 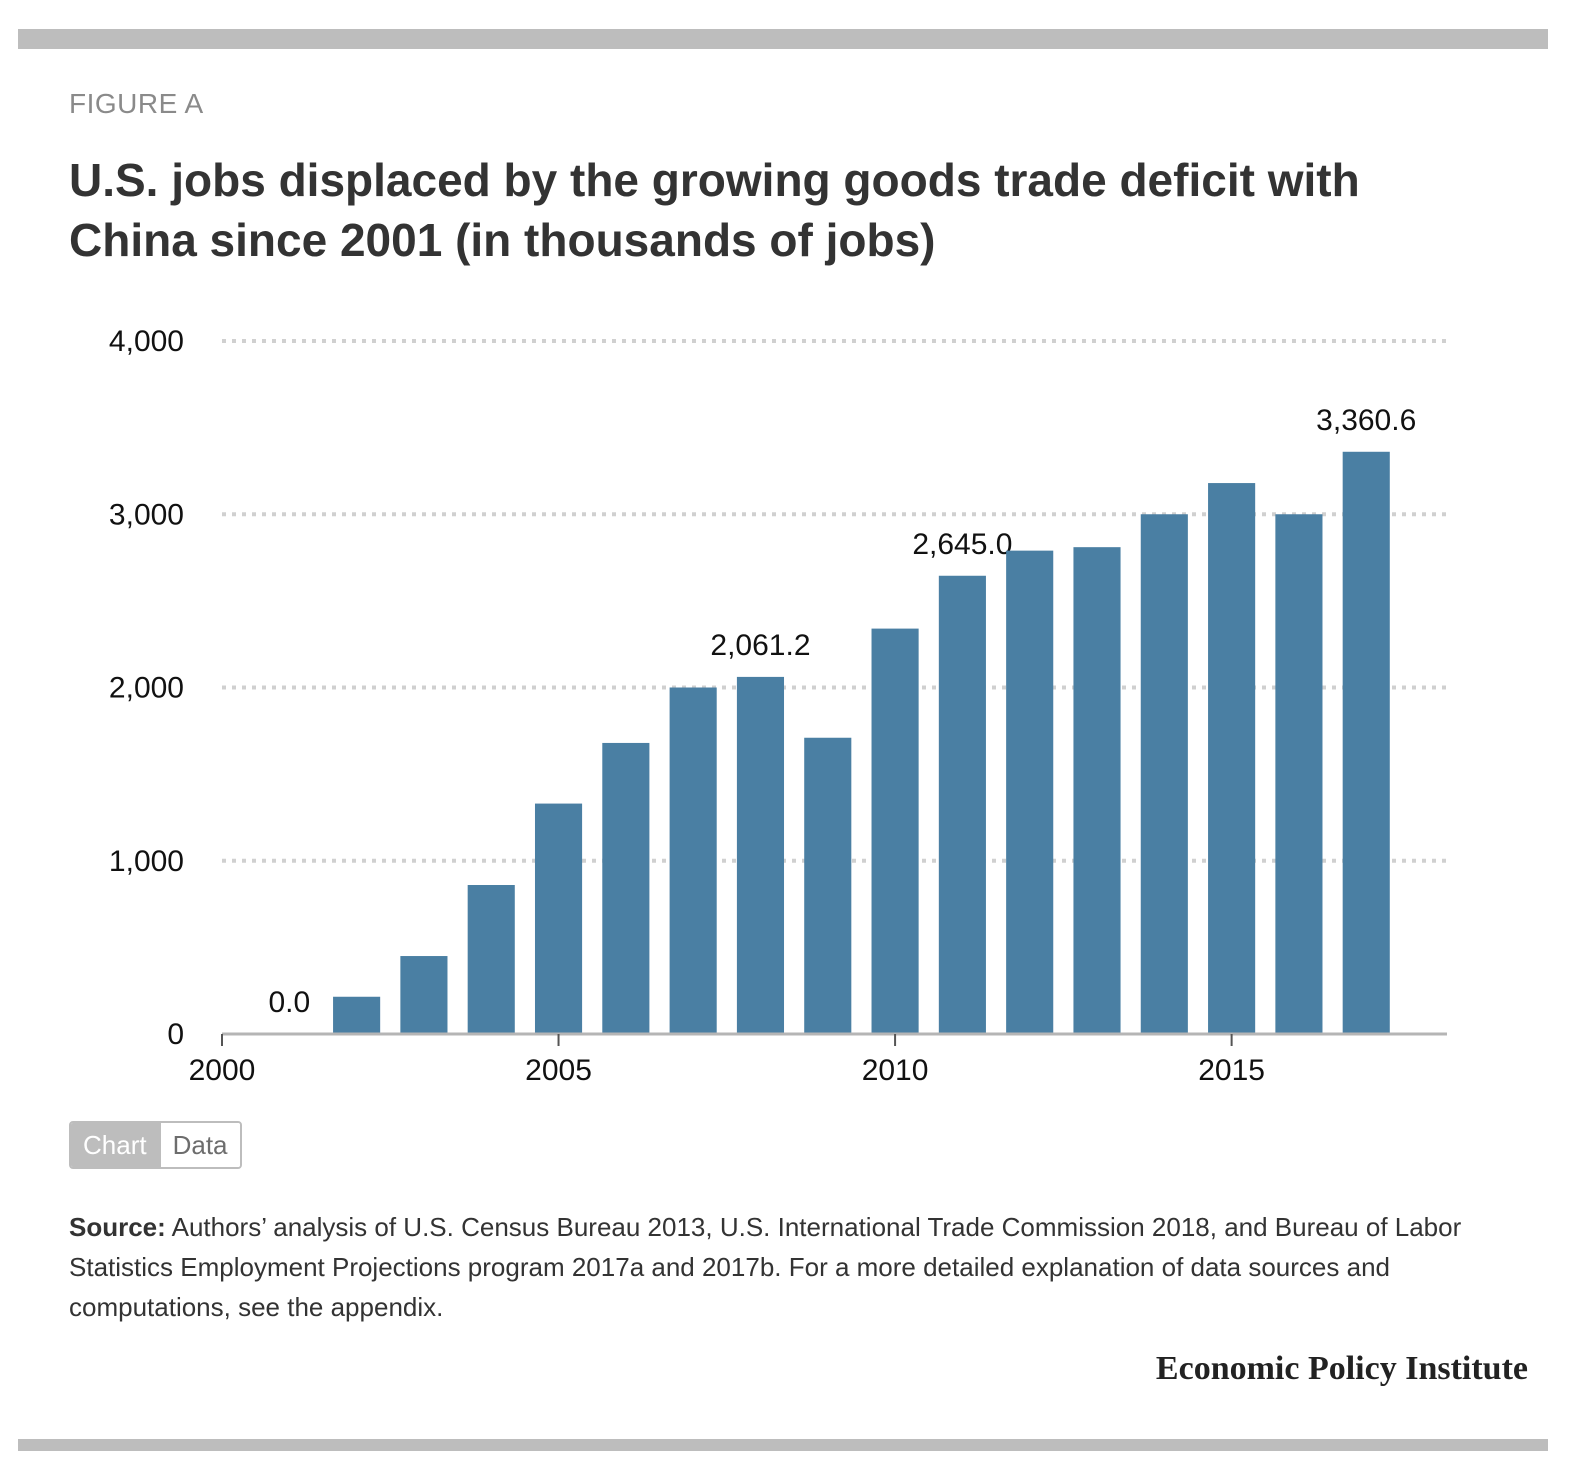 I want to click on data-view-button: Data, so click(x=199, y=1145).